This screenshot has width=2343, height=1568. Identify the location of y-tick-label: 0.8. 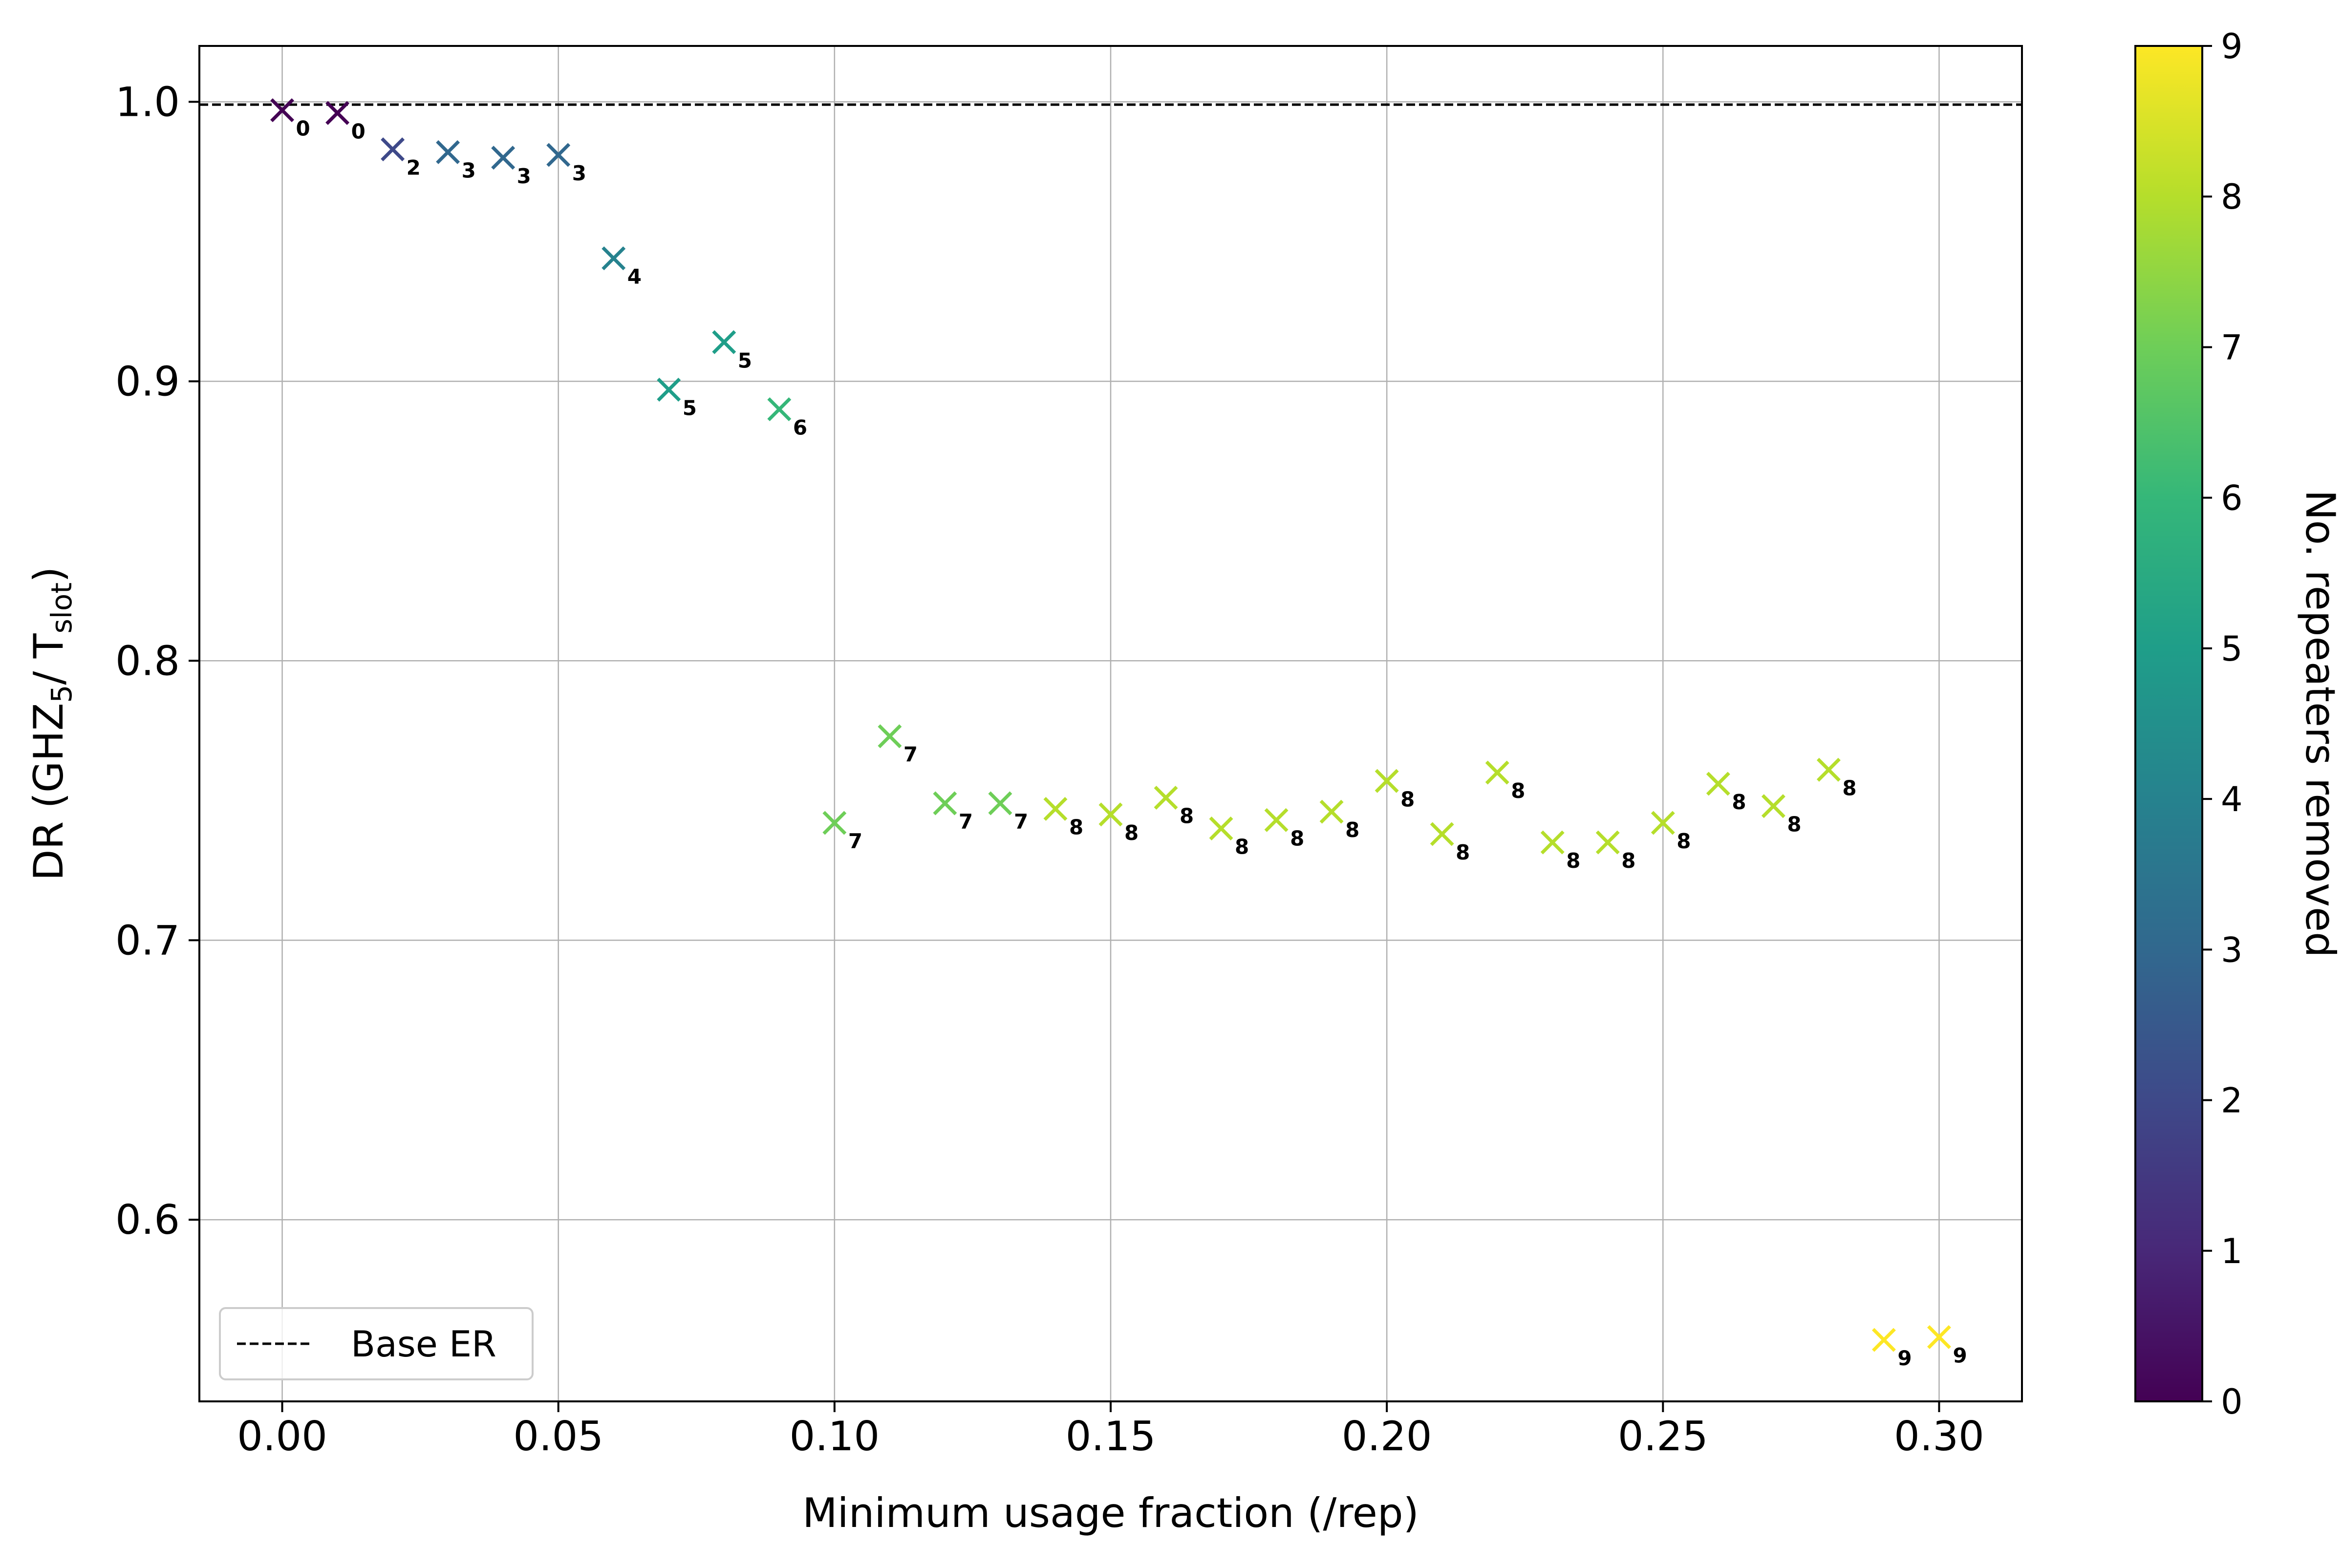
(147, 661).